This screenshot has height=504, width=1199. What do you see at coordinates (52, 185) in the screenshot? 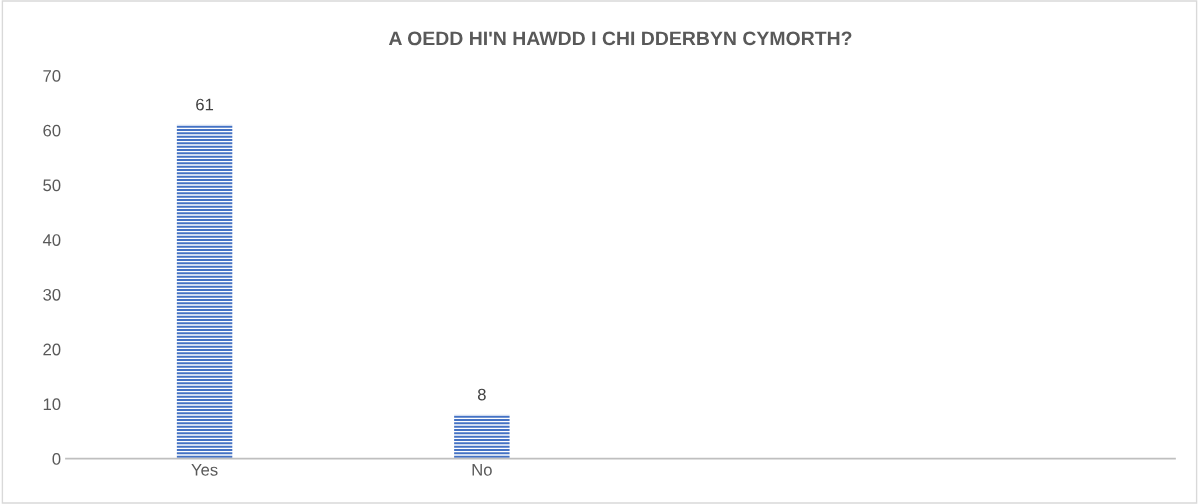
I see `y-tick-label: 50` at bounding box center [52, 185].